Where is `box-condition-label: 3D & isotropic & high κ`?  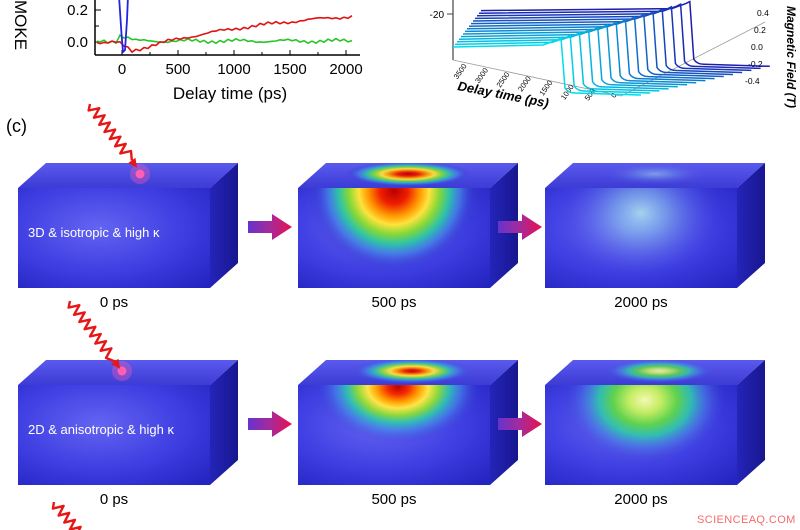 box-condition-label: 3D & isotropic & high κ is located at coordinates (94, 232).